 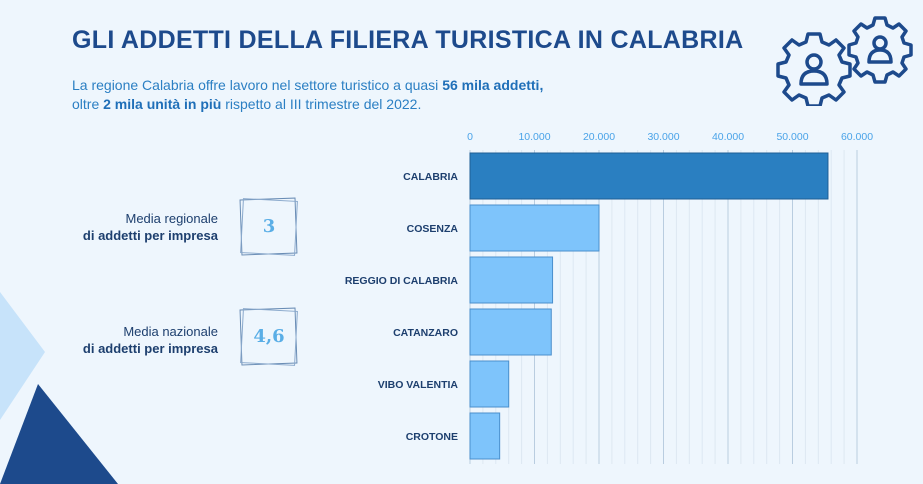 What do you see at coordinates (433, 229) in the screenshot?
I see `category-label: COSENZA` at bounding box center [433, 229].